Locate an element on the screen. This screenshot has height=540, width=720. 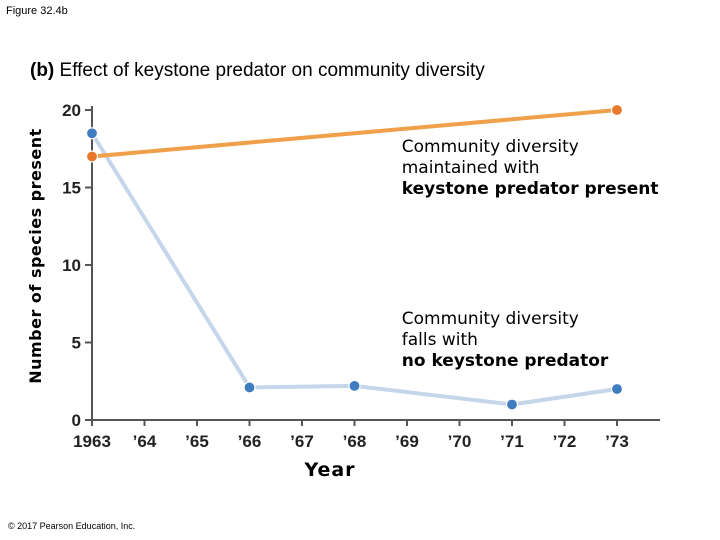
x-tick-label: ’69 is located at coordinates (407, 441).